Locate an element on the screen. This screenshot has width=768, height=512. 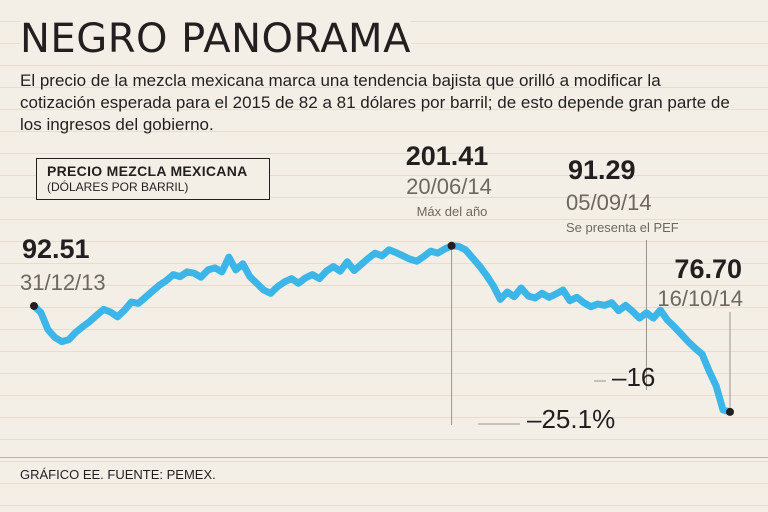
annotation-max-date: 20/06/14 is located at coordinates (449, 186).